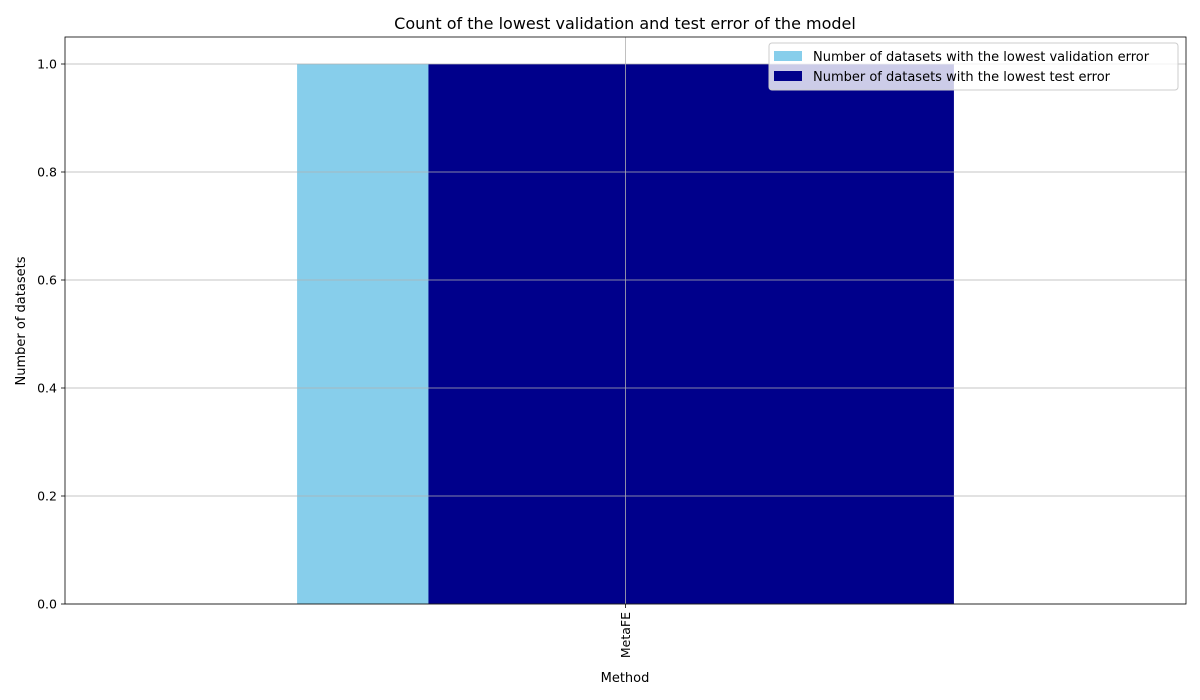  What do you see at coordinates (625, 678) in the screenshot?
I see `x-axis-label: Method` at bounding box center [625, 678].